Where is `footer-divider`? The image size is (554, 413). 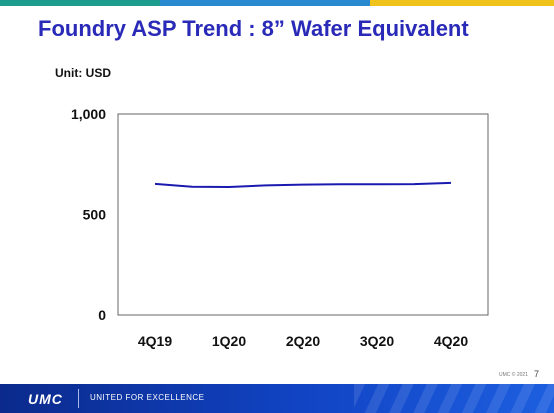
footer-divider is located at coordinates (78, 398).